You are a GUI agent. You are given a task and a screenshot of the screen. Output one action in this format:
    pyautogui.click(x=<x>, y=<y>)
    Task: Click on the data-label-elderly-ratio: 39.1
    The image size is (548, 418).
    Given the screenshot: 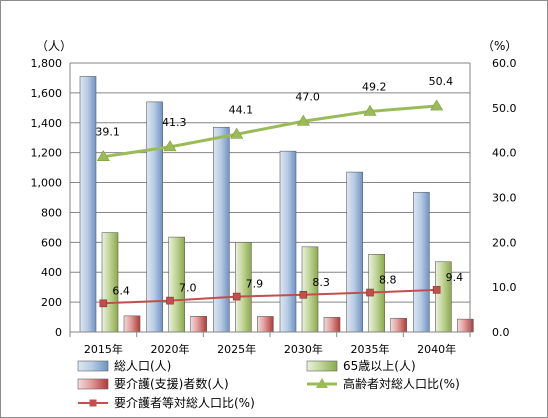 What is the action you would take?
    pyautogui.click(x=107, y=132)
    